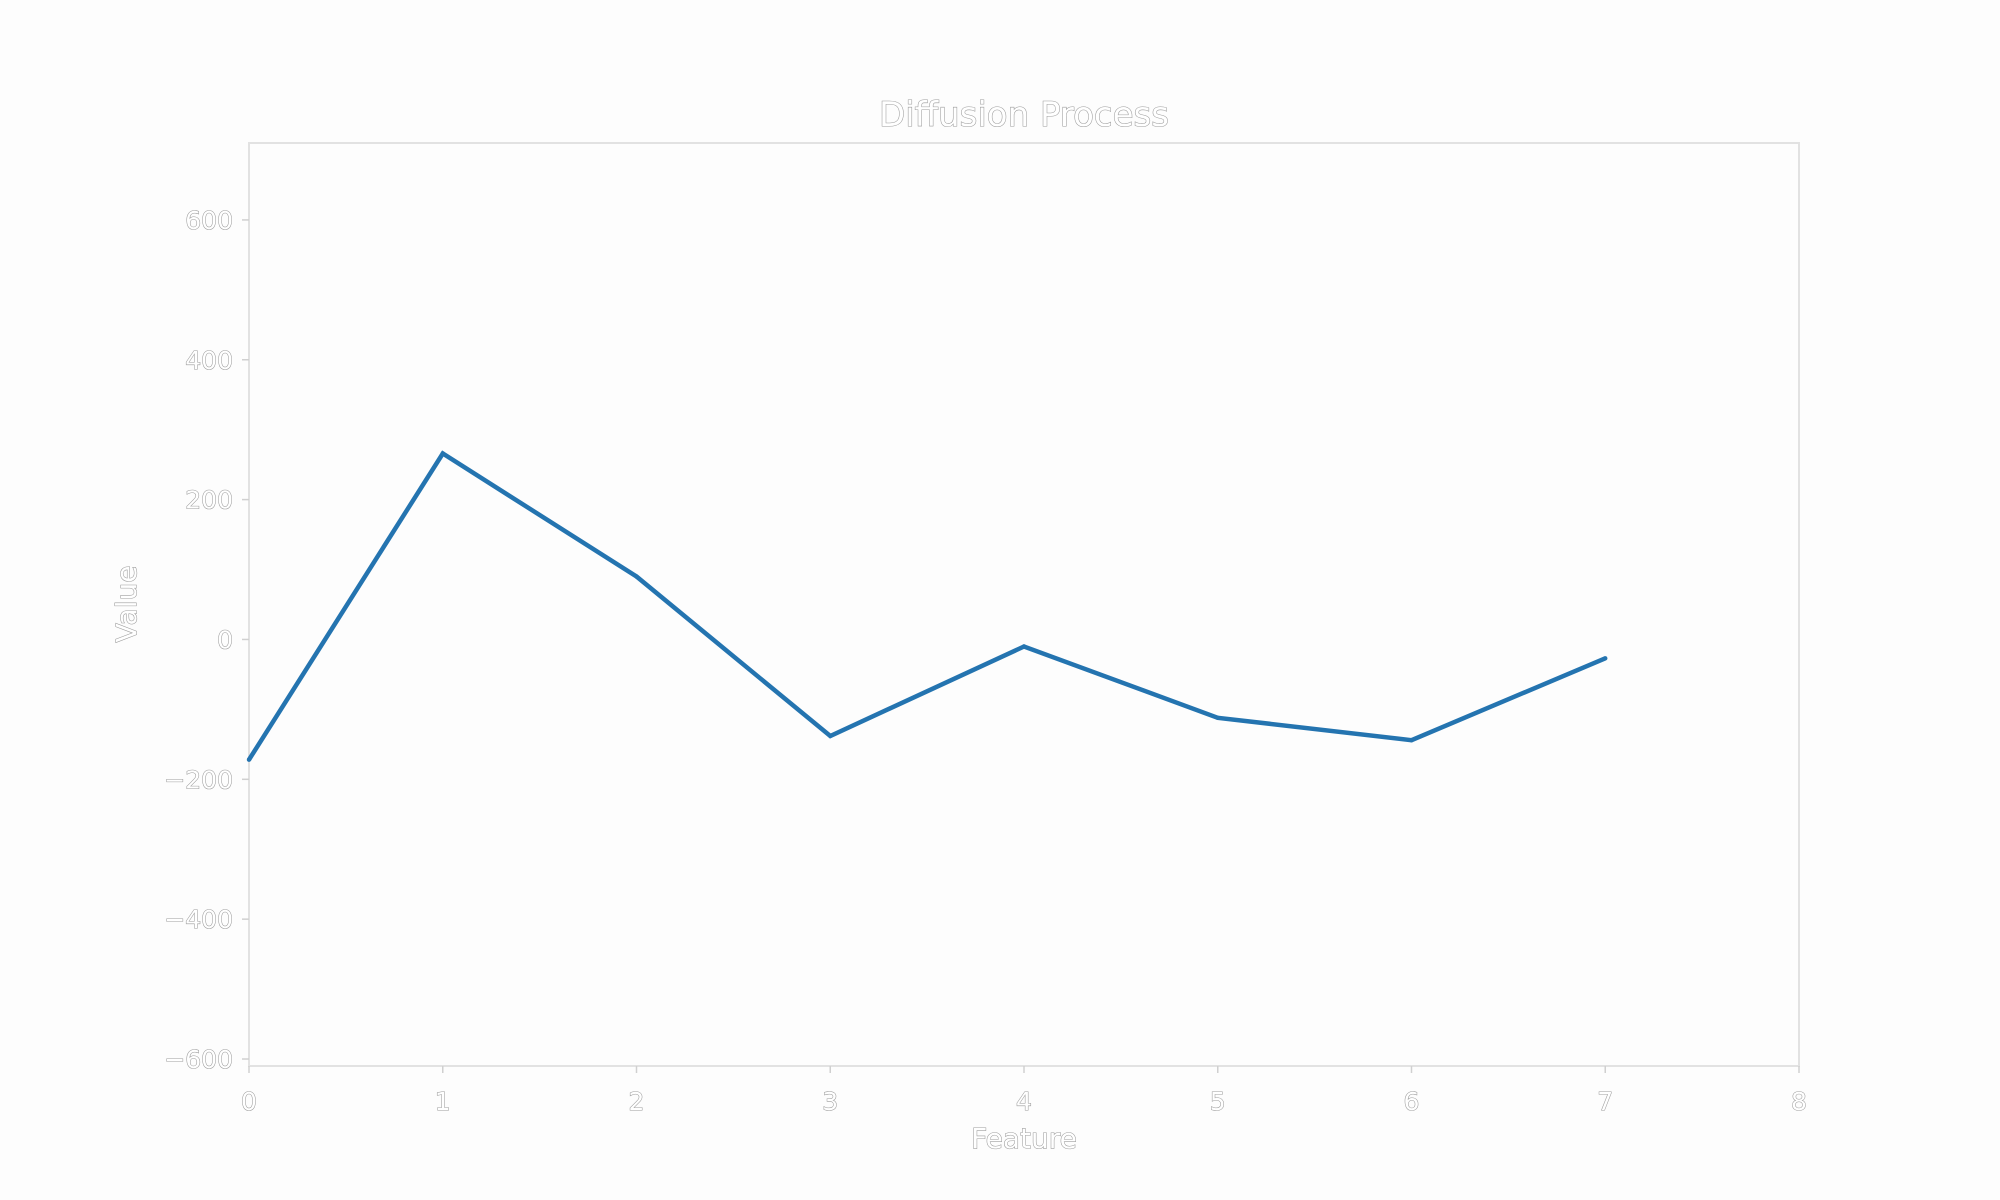 This screenshot has width=2000, height=1200. I want to click on y-tick-label: 200, so click(209, 500).